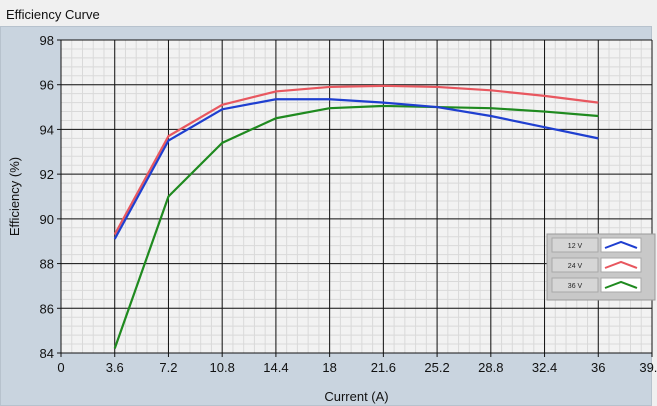 This screenshot has height=406, width=657. I want to click on x-tick-label: 25.2, so click(436, 367).